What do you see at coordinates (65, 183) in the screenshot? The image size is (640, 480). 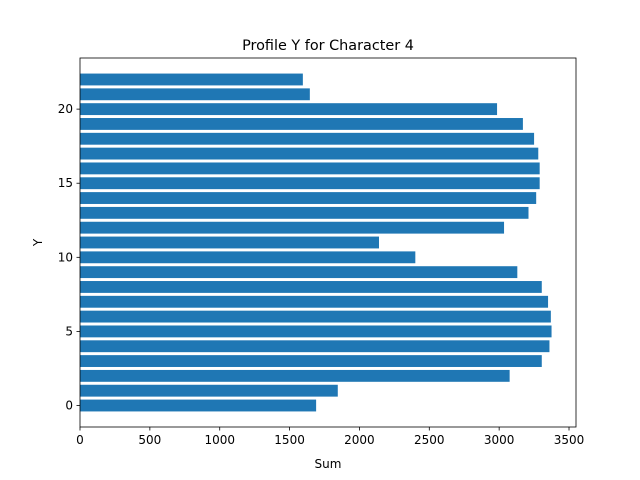 I see `y-tick-label: 15` at bounding box center [65, 183].